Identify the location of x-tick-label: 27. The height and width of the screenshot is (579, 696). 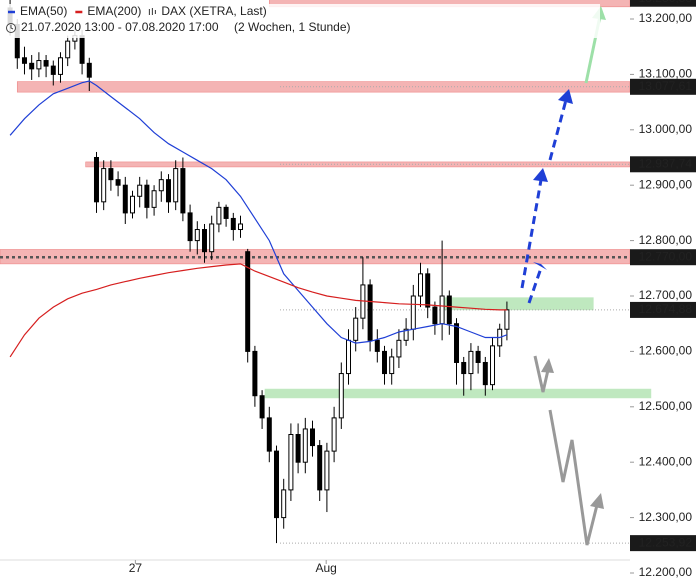
(136, 568).